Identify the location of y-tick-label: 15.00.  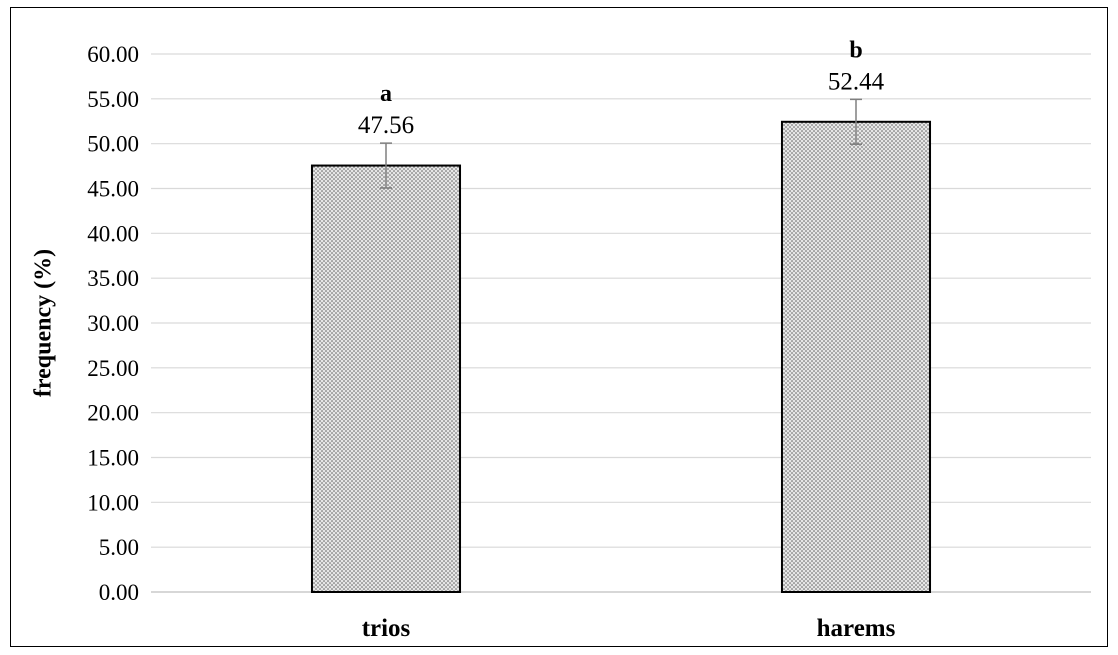
(113, 458).